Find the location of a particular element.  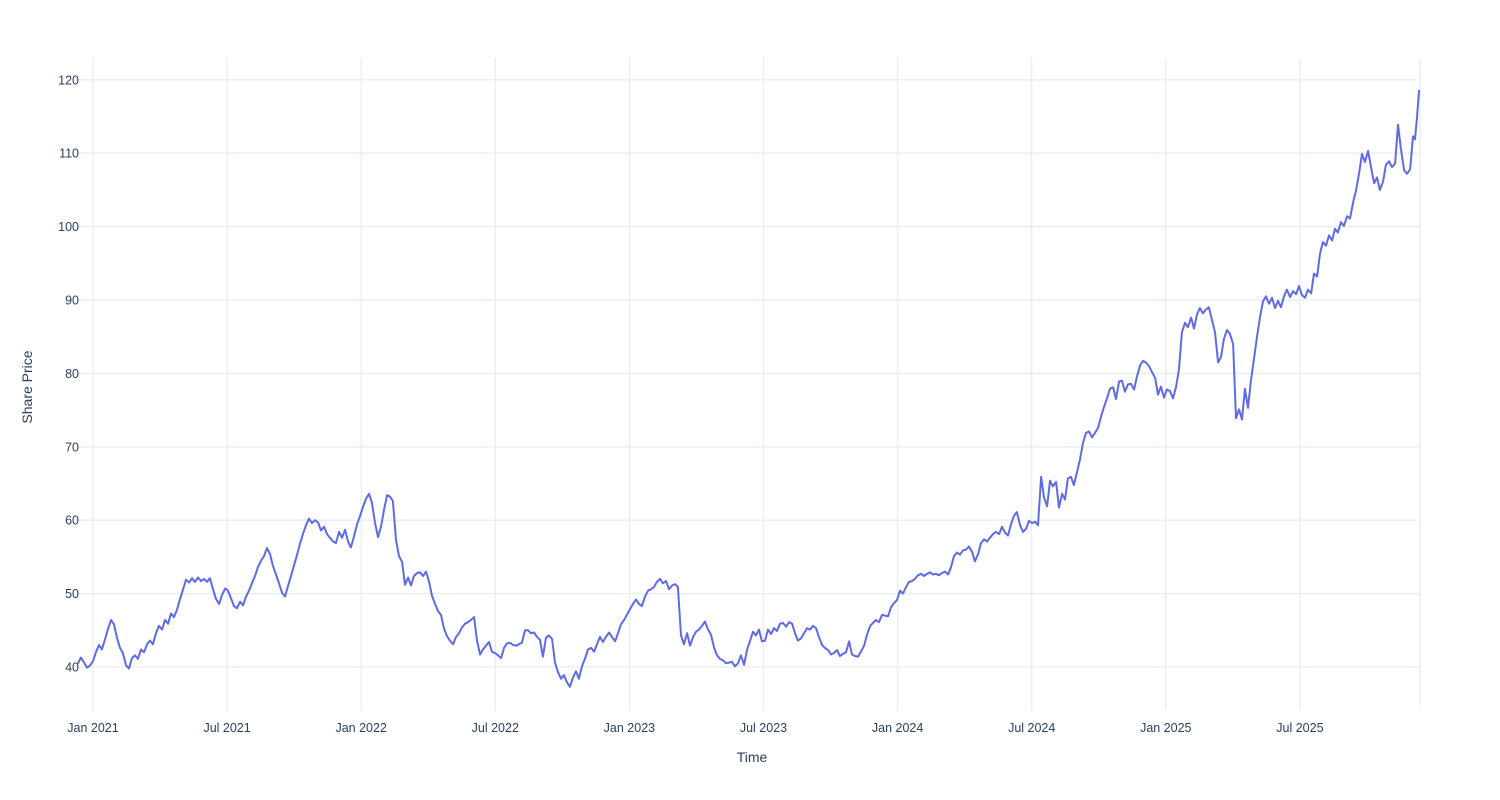

x-tick-label: Jul 2024 is located at coordinates (1031, 728).